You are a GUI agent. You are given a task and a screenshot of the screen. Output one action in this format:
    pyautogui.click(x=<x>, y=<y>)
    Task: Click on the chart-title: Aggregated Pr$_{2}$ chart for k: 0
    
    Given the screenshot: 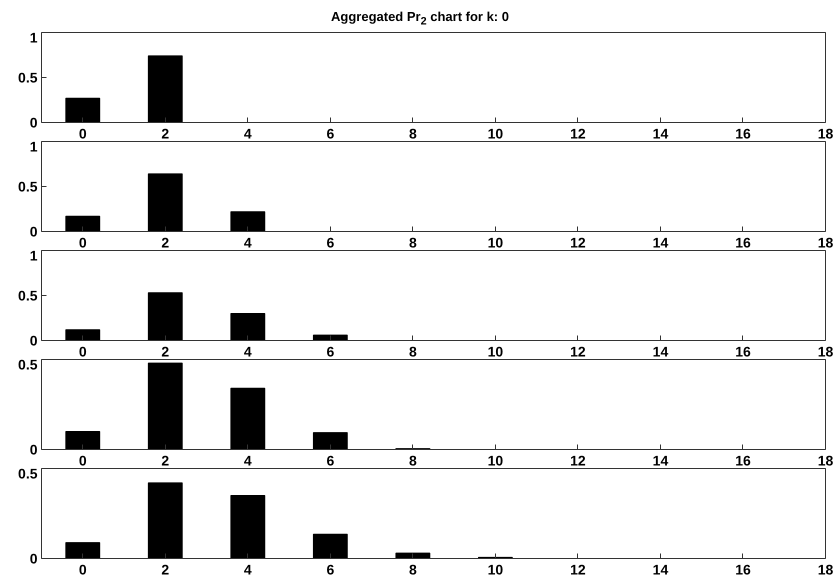 What is the action you would take?
    pyautogui.click(x=420, y=19)
    